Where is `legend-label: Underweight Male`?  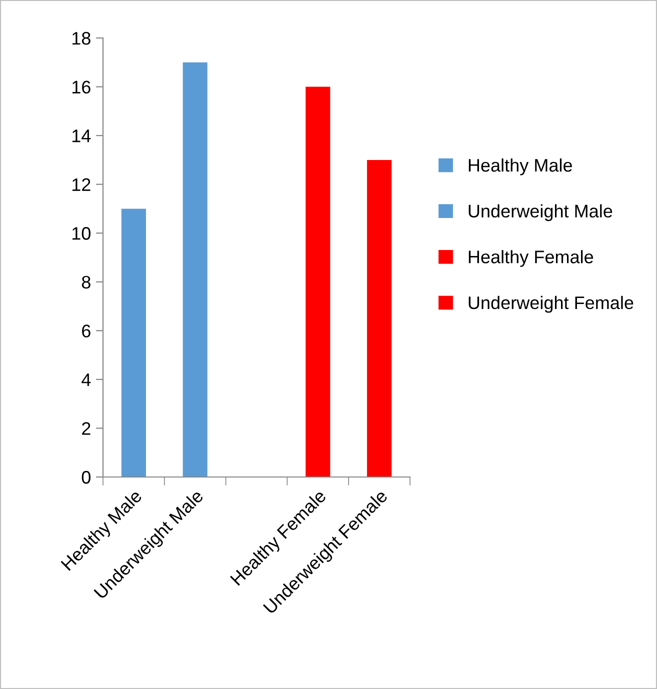
legend-label: Underweight Male is located at coordinates (540, 213).